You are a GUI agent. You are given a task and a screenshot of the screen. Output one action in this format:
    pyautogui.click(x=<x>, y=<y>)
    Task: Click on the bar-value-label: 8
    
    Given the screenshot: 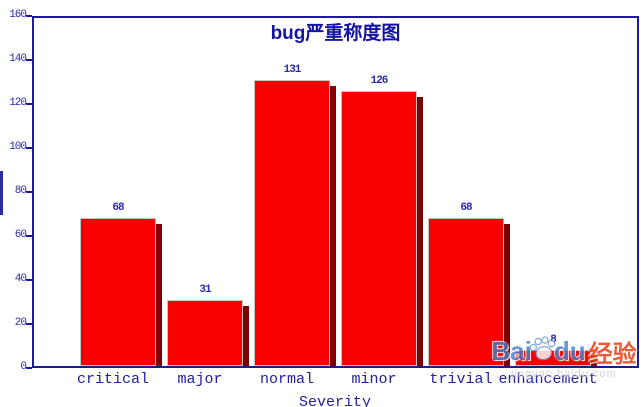 What is the action you would take?
    pyautogui.click(x=553, y=340)
    